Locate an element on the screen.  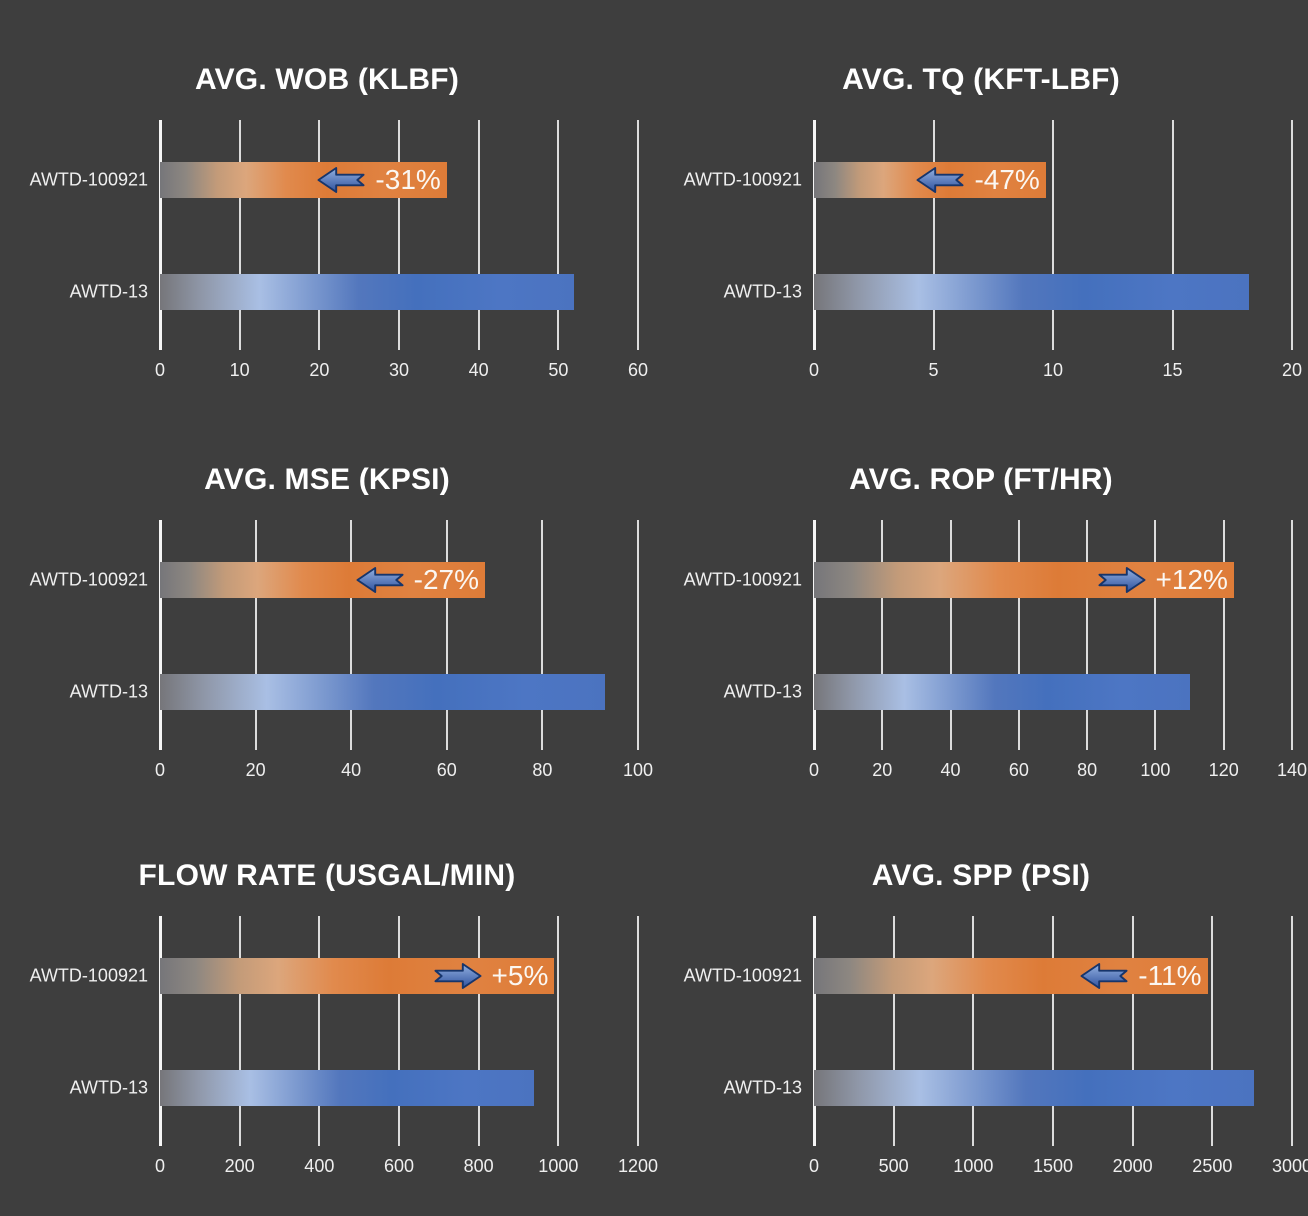
delta-label: -31% is located at coordinates (379, 180).